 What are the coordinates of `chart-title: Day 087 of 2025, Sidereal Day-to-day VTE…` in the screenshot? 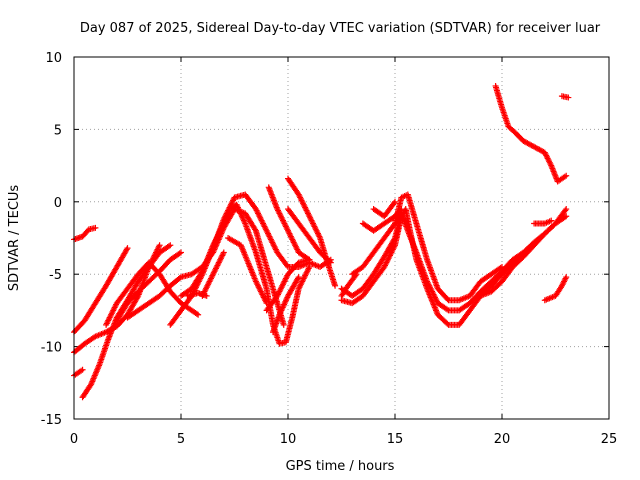 It's located at (340, 28).